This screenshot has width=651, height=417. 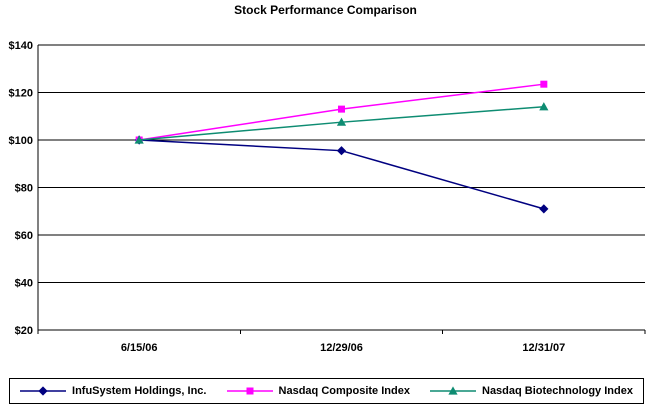 I want to click on x-tick-label: 12/29/06, so click(x=341, y=348).